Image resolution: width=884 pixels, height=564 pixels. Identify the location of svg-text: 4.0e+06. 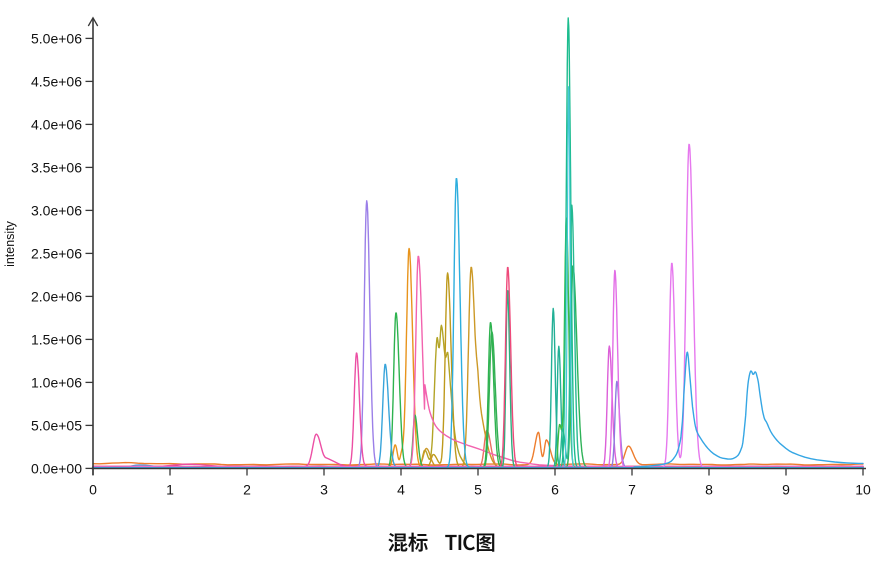
(56, 125).